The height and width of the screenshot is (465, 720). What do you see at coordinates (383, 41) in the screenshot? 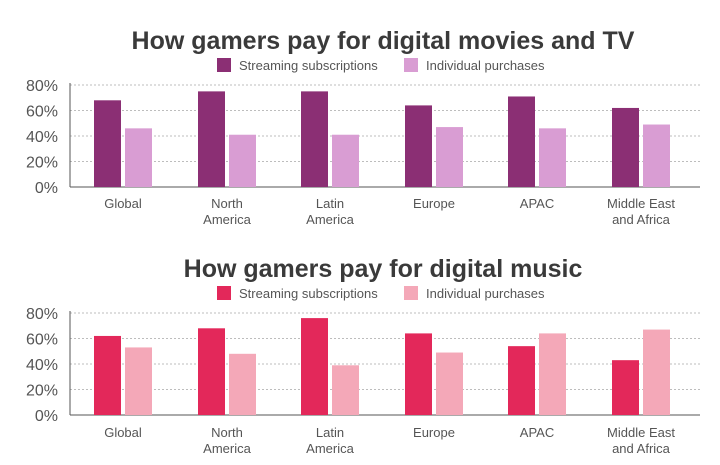
I see `chart-title: How gamers pay for digital movies and TV` at bounding box center [383, 41].